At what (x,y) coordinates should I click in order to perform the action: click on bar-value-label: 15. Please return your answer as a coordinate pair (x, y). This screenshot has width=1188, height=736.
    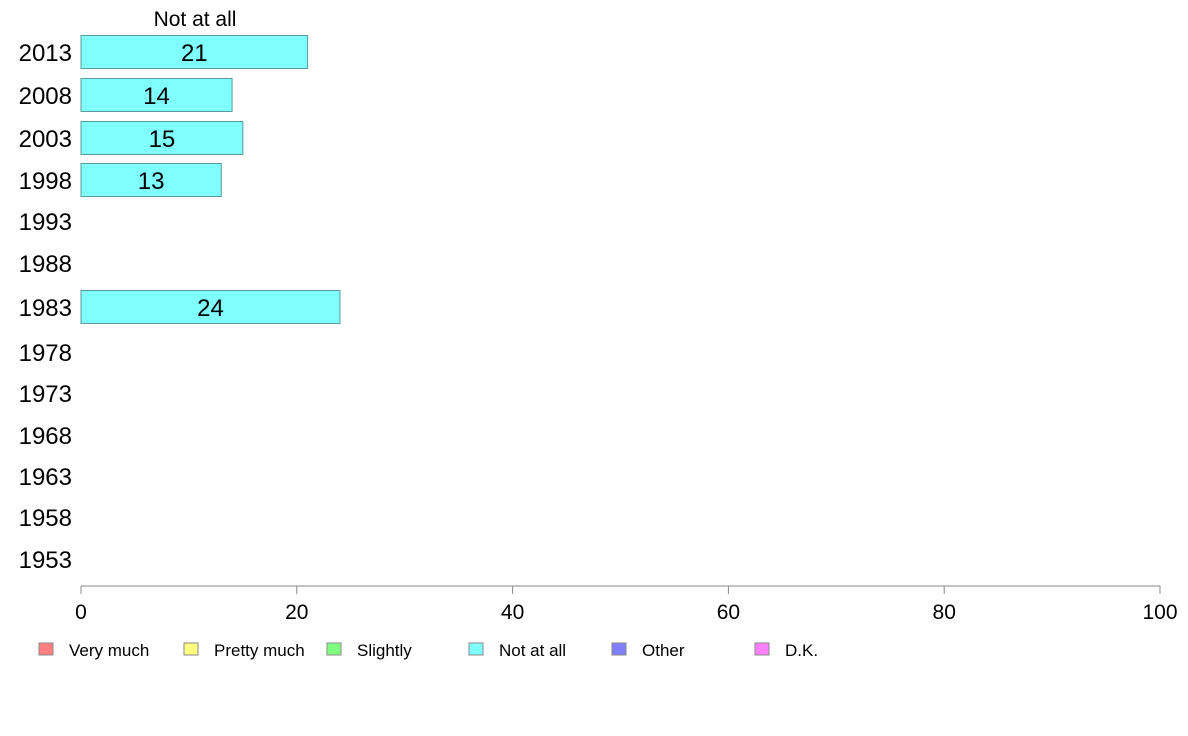
    Looking at the image, I should click on (162, 139).